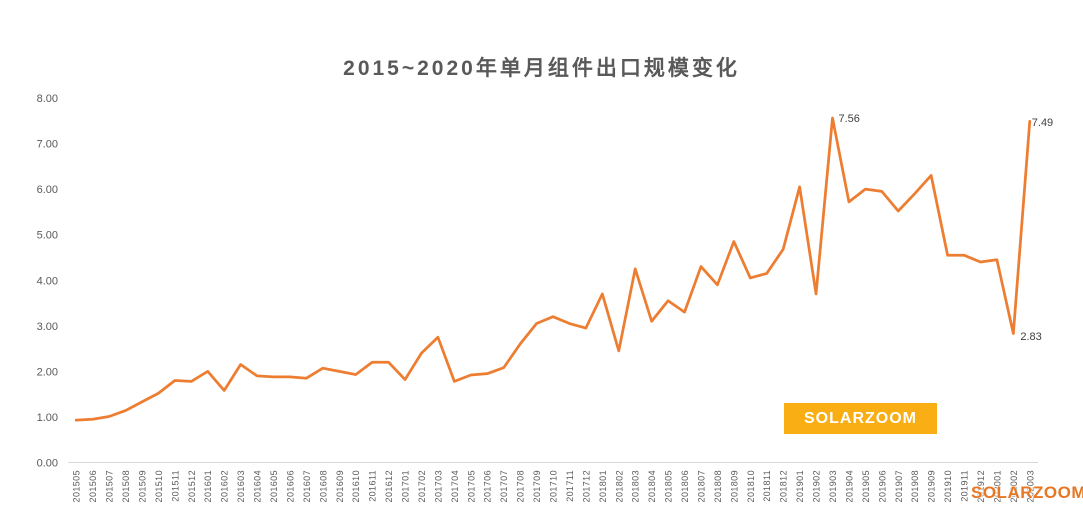 This screenshot has width=1083, height=529. What do you see at coordinates (438, 486) in the screenshot?
I see `x-axis-tick-label: 201703` at bounding box center [438, 486].